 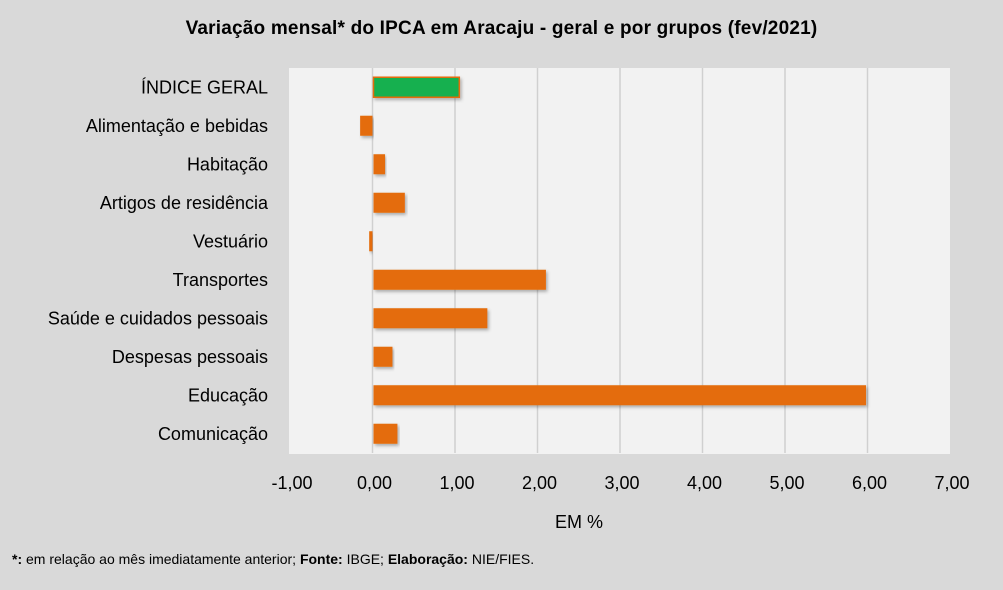 I want to click on x-tick-label: 7,00, so click(x=951, y=483).